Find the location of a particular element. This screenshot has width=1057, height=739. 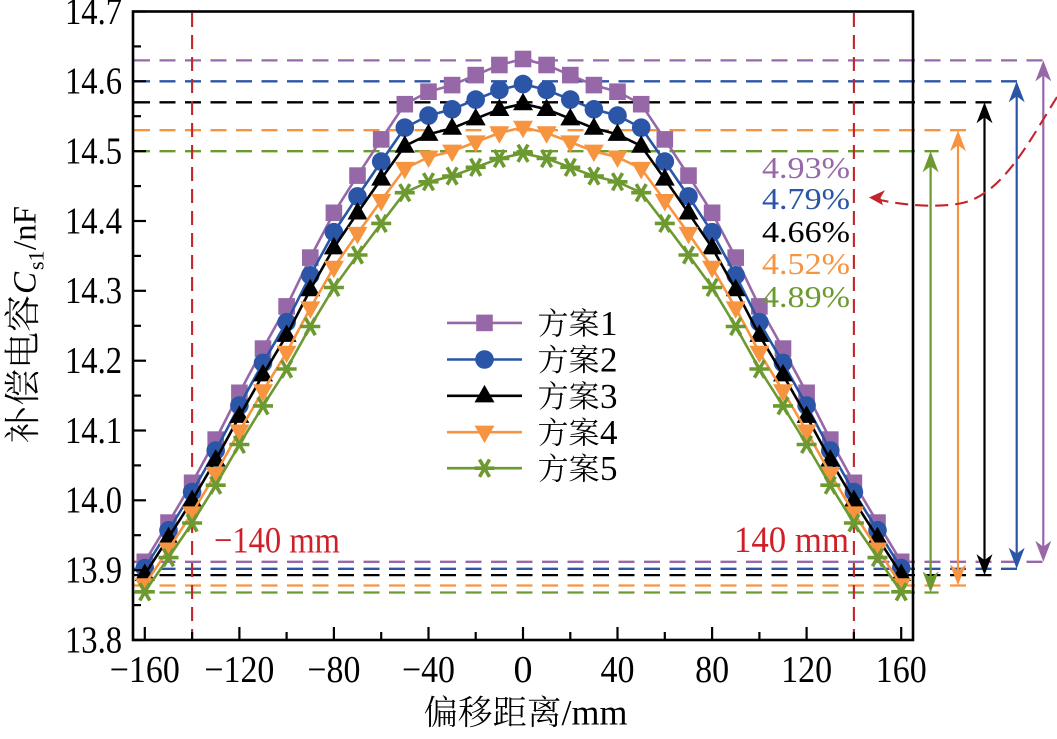

svg-text: 14.4 is located at coordinates (93, 221).